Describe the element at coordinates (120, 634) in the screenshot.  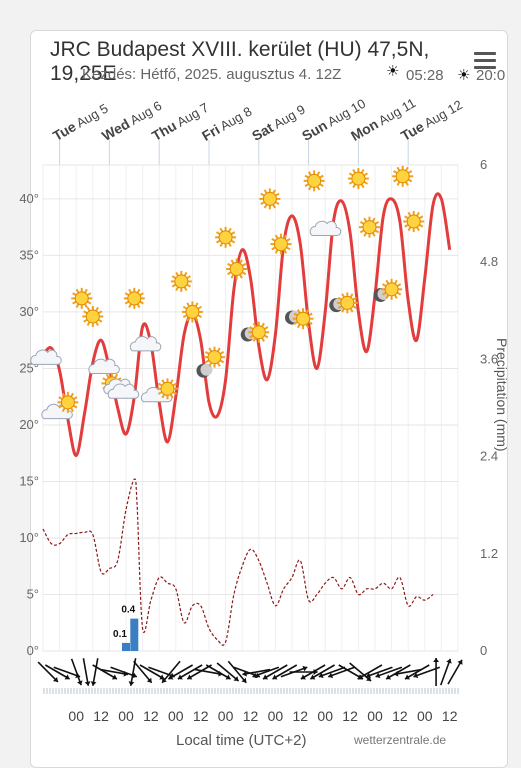
I see `precipitation-label: 0.1` at that location.